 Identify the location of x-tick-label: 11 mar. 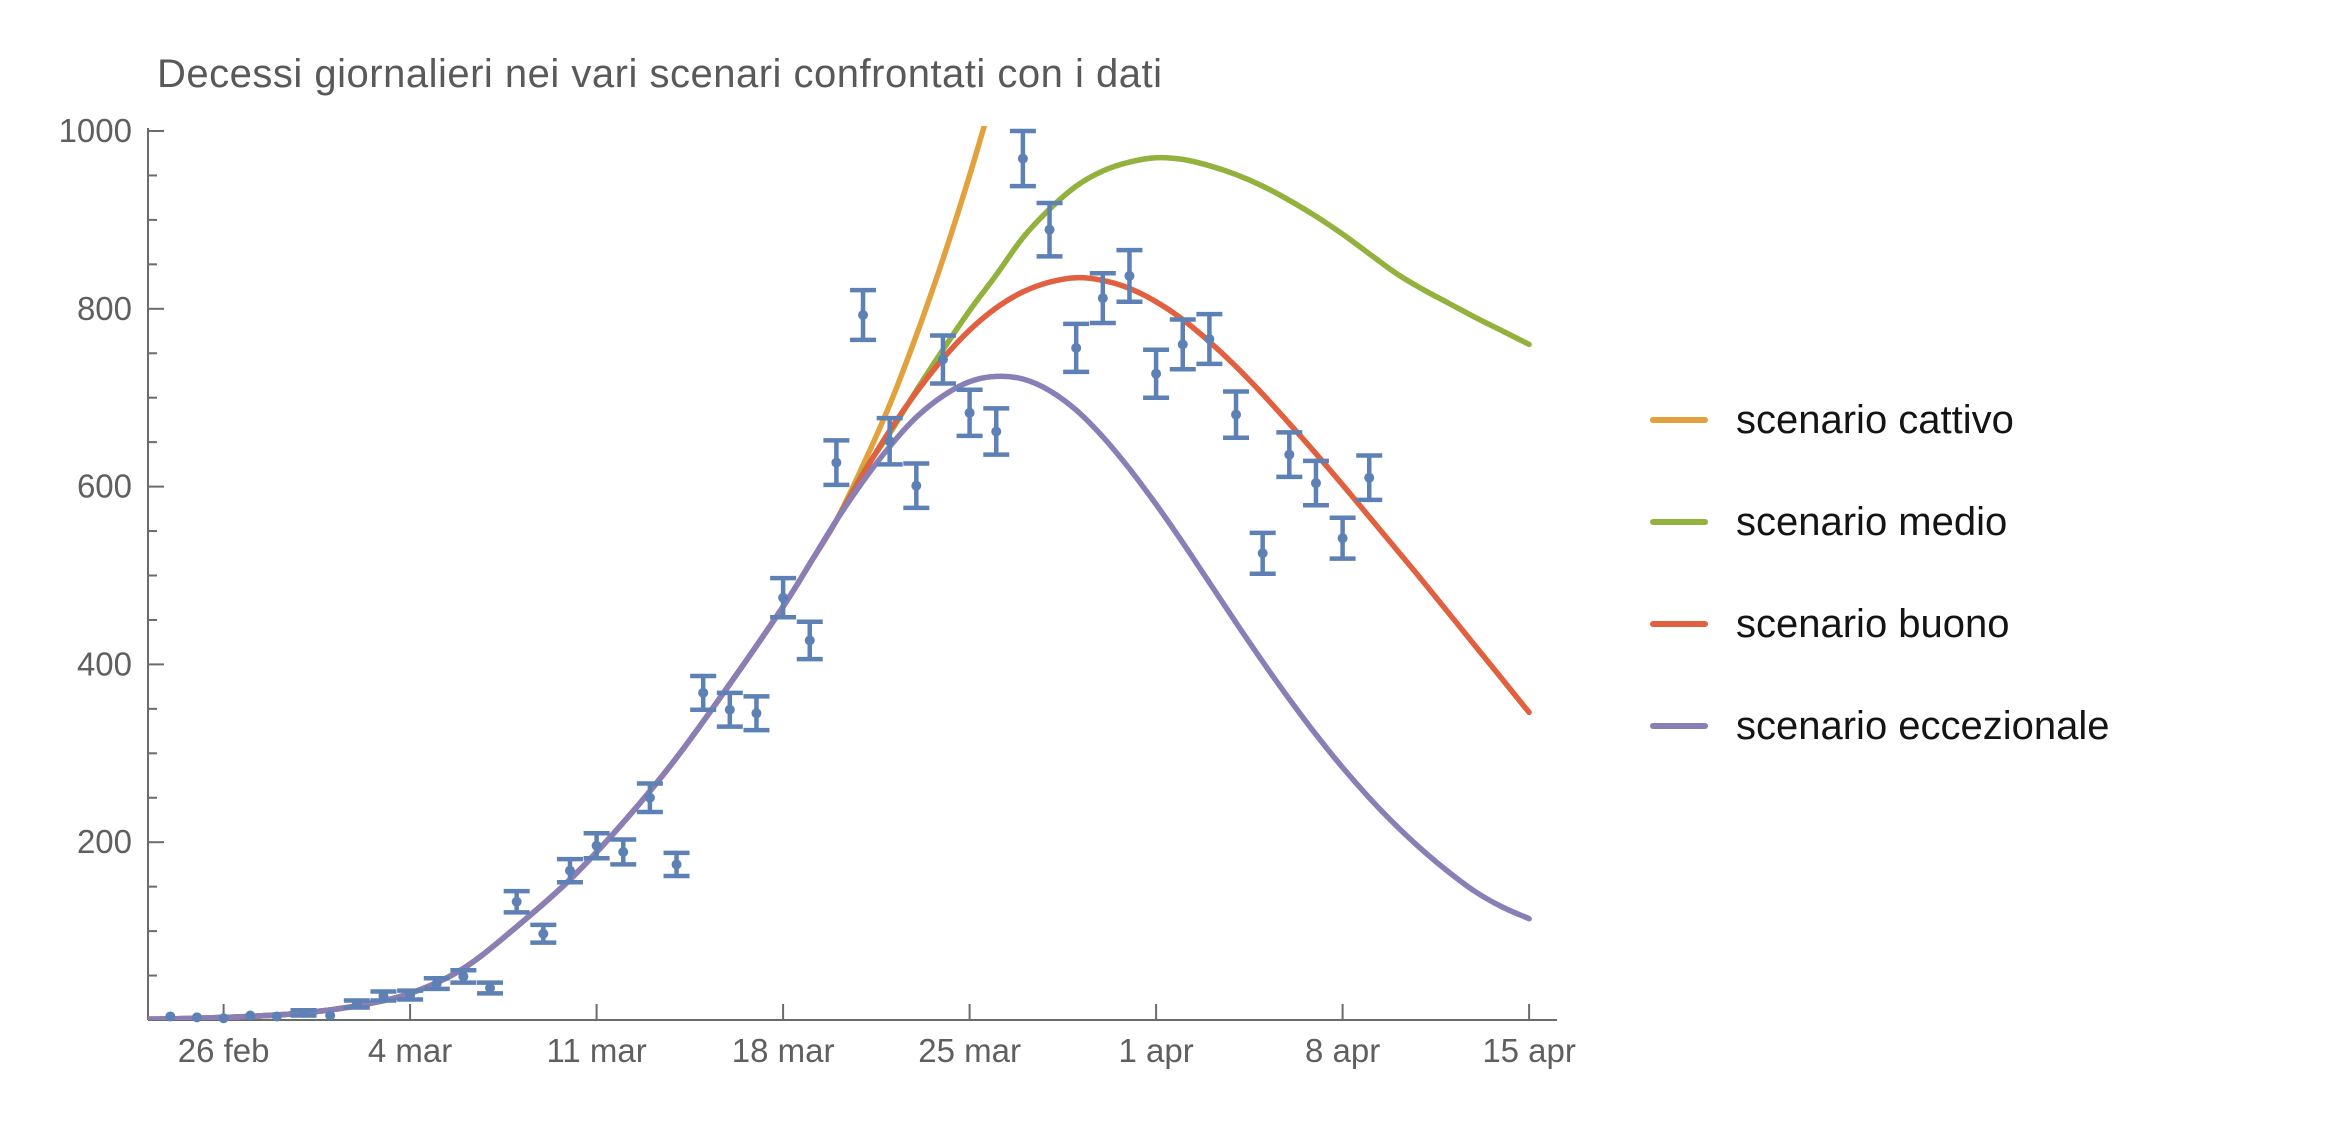
(596, 1050).